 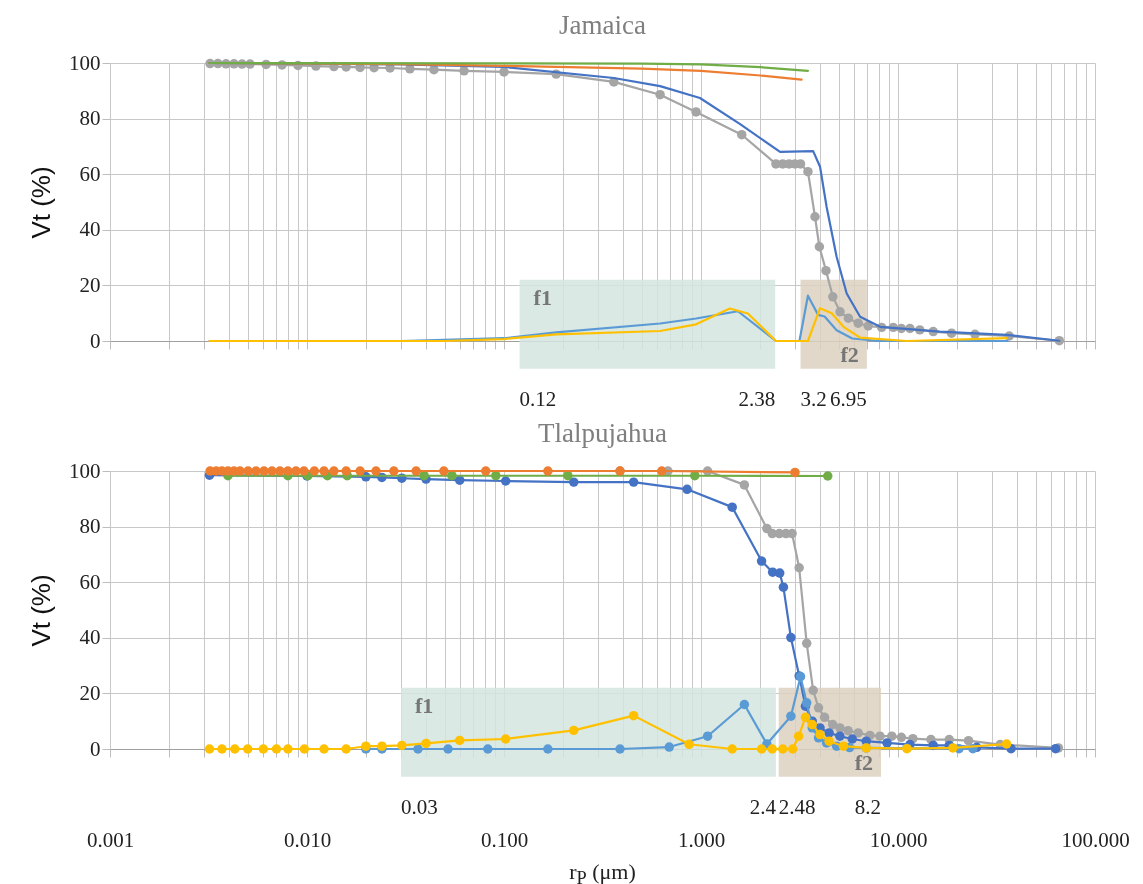 I want to click on text: 3.2, so click(x=813, y=398).